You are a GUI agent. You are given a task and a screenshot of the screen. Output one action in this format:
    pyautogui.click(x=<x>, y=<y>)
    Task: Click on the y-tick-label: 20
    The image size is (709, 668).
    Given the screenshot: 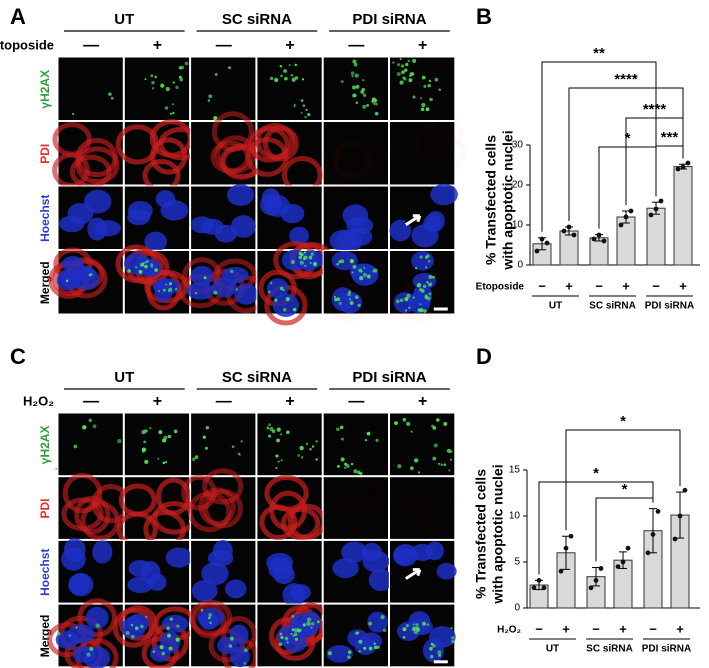 What is the action you would take?
    pyautogui.click(x=518, y=185)
    